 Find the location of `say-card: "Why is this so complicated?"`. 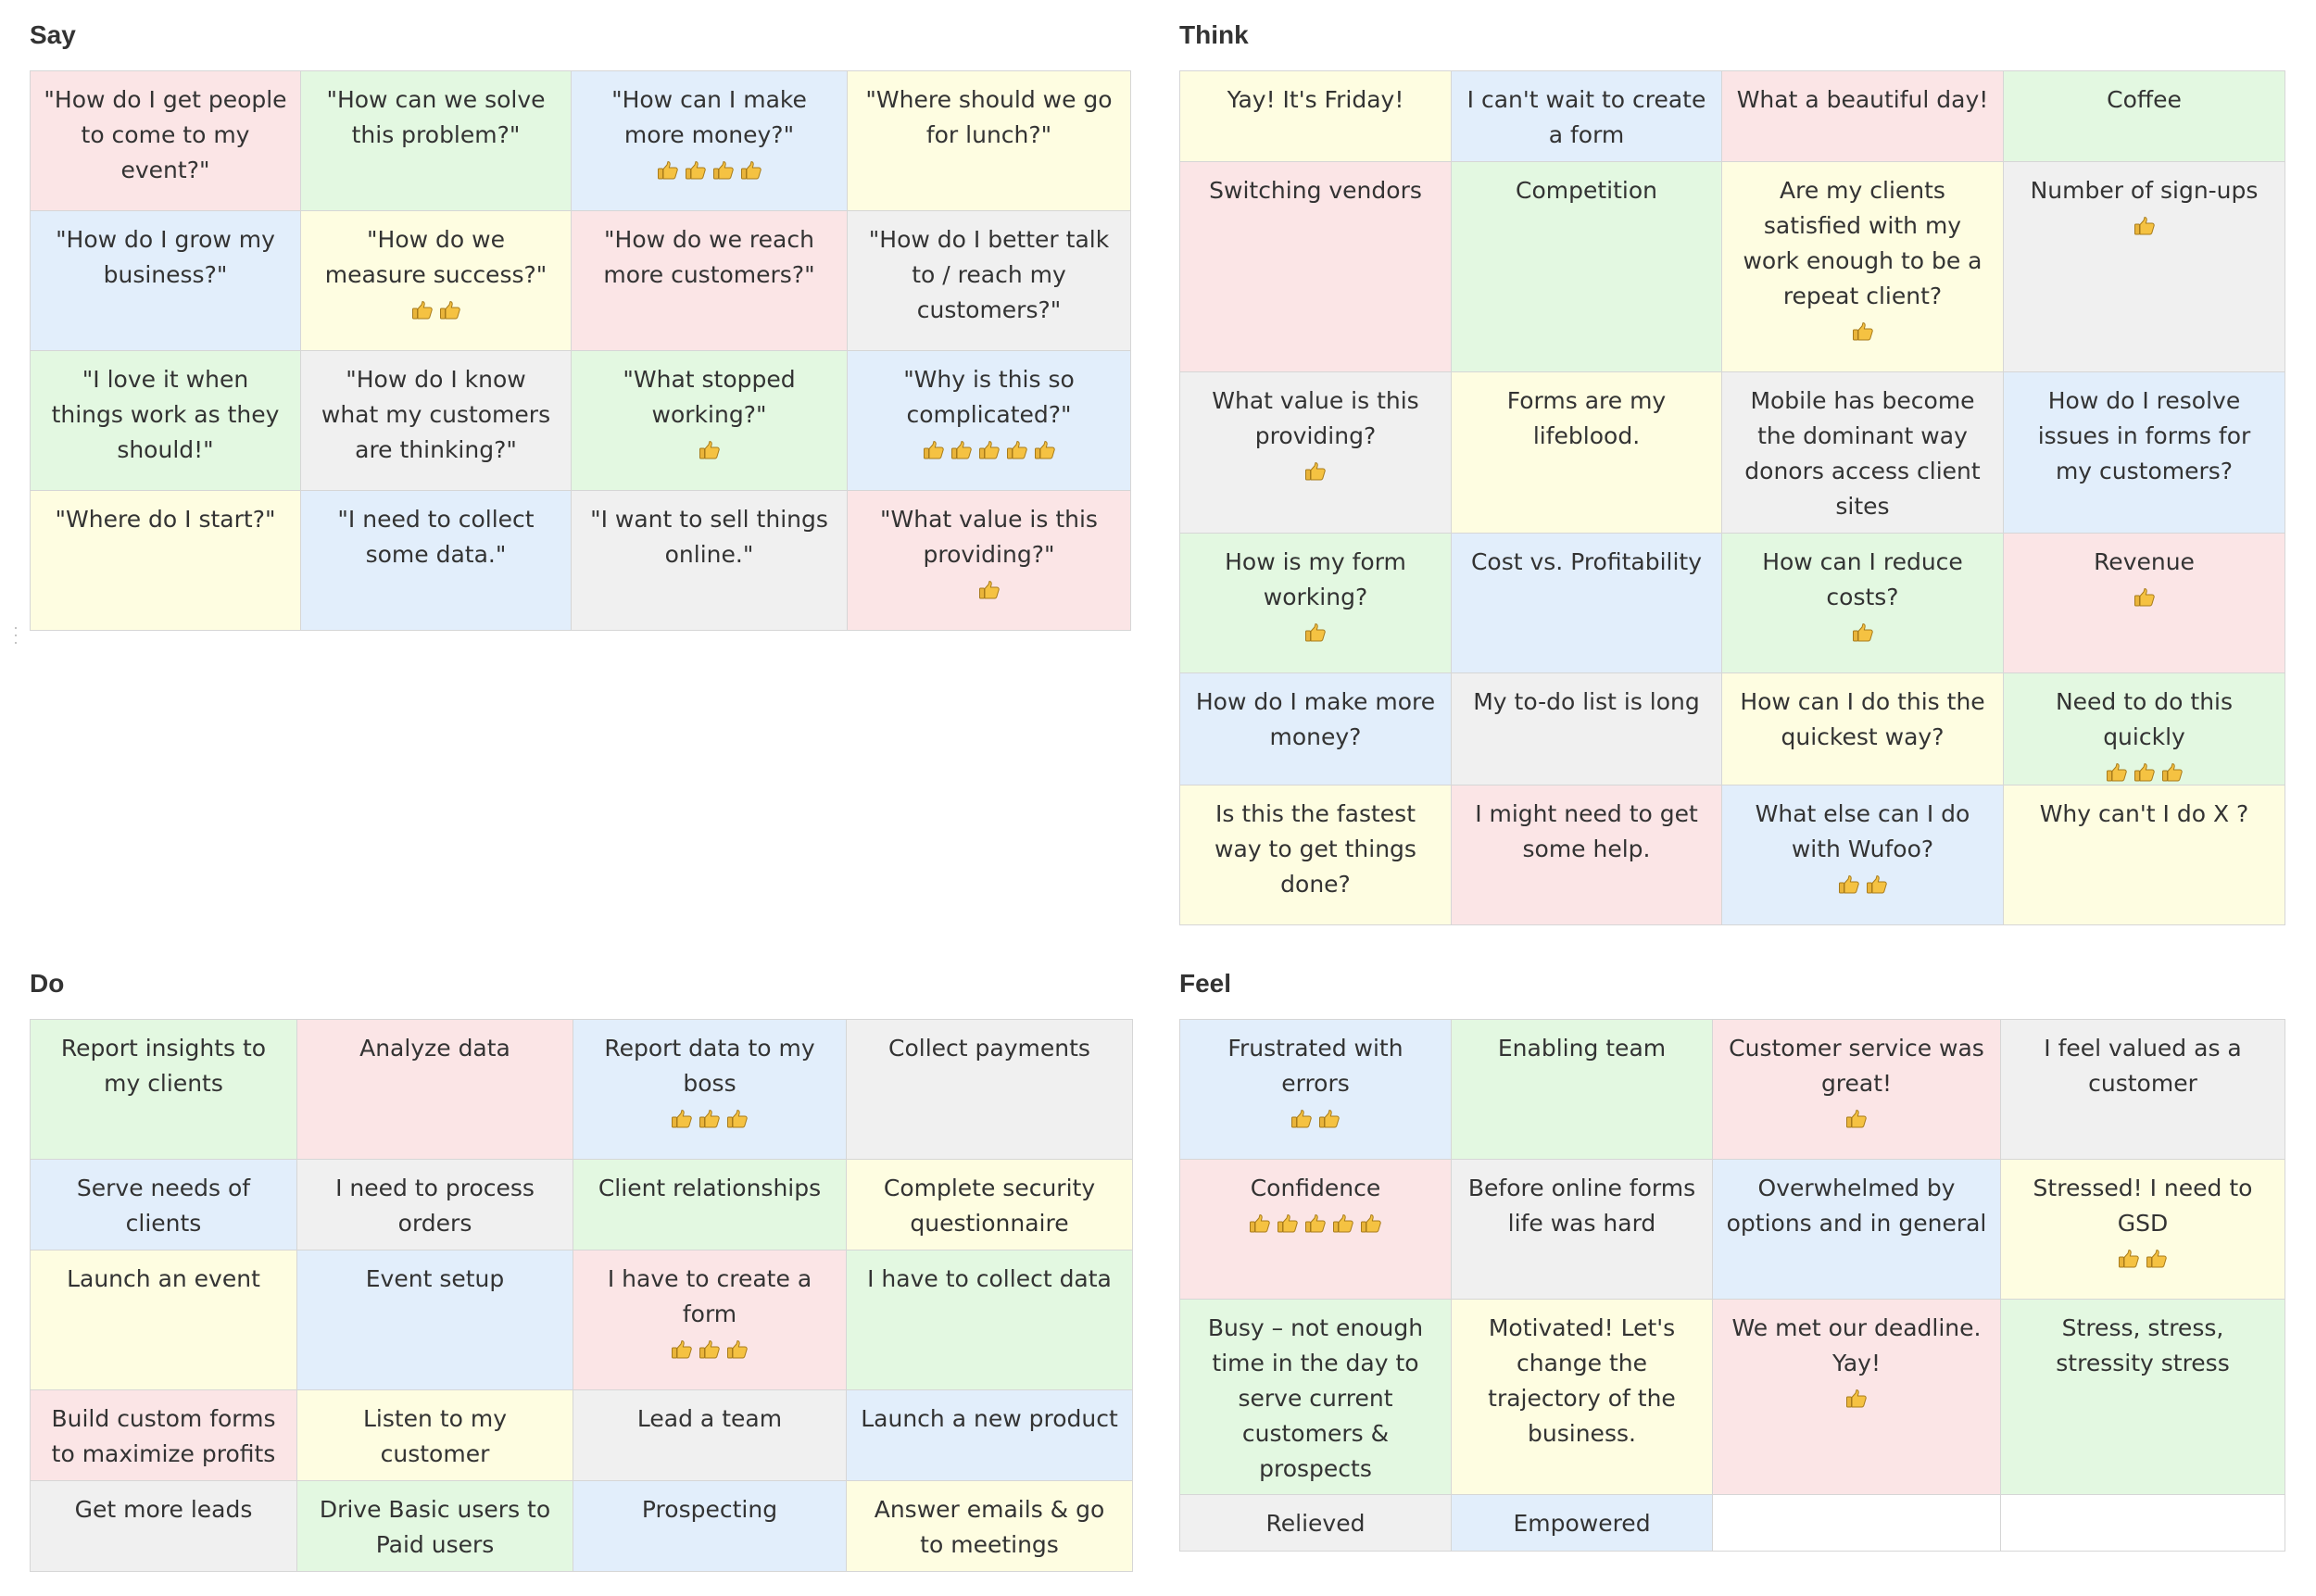

say-card: "Why is this so complicated?" is located at coordinates (989, 420).